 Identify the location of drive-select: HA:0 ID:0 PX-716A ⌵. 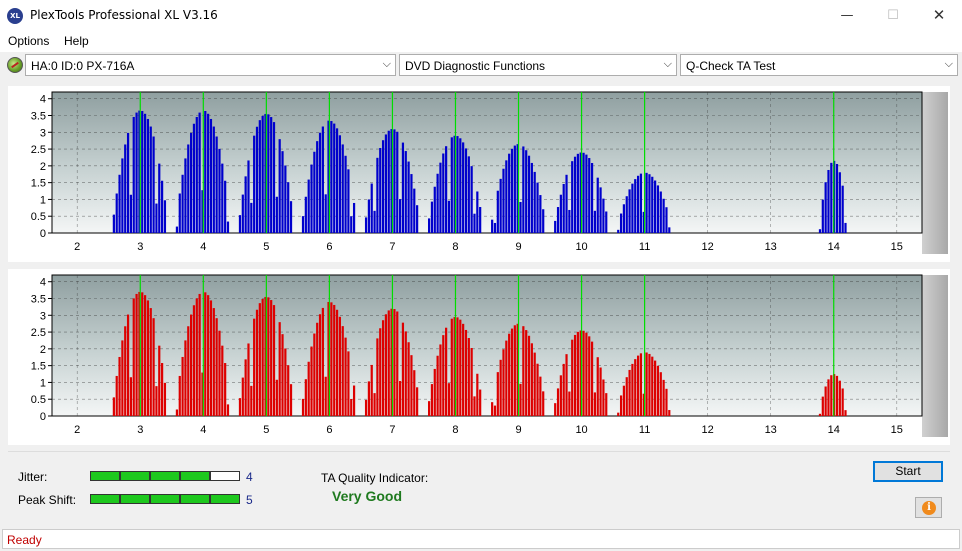
(210, 65).